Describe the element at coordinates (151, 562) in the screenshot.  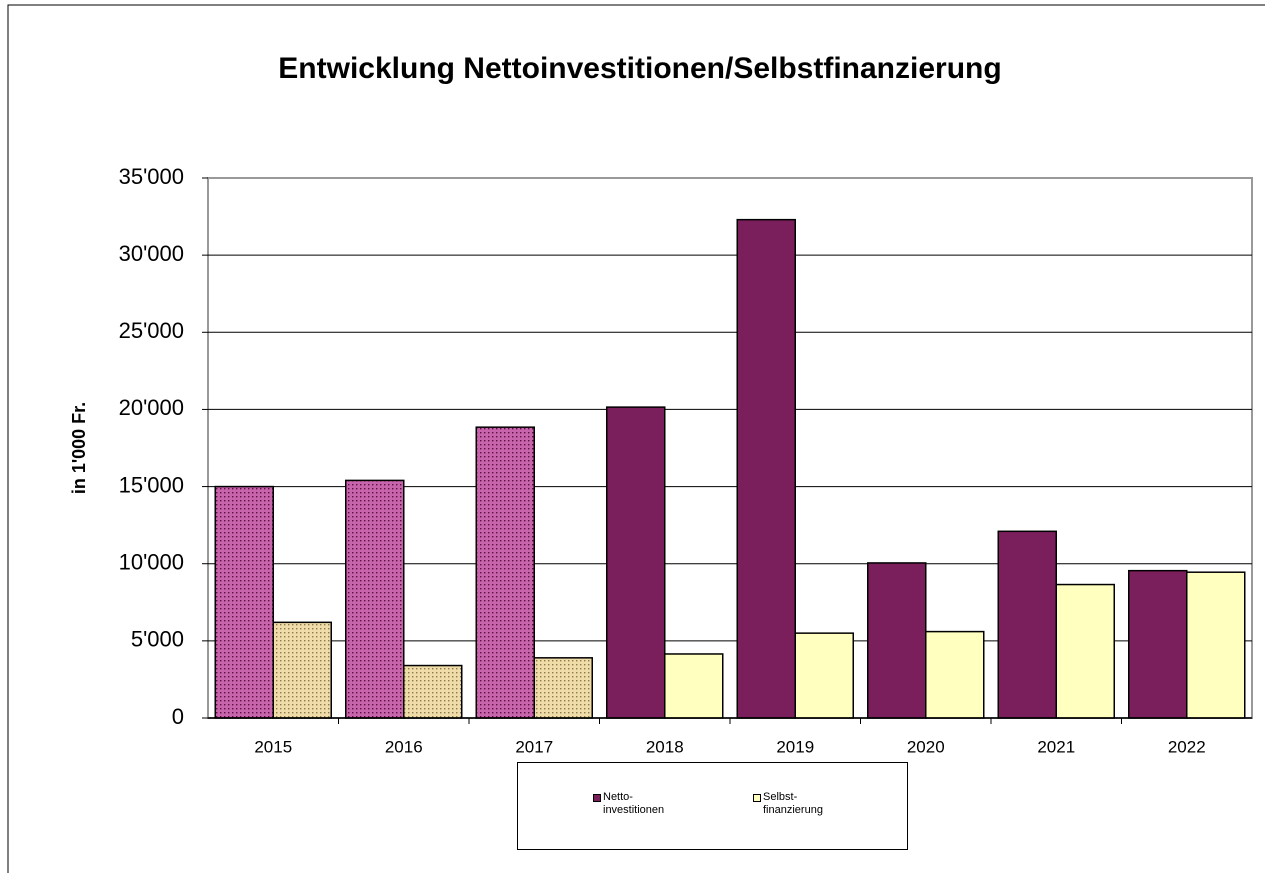
I see `y-tick-label: 10'000` at that location.